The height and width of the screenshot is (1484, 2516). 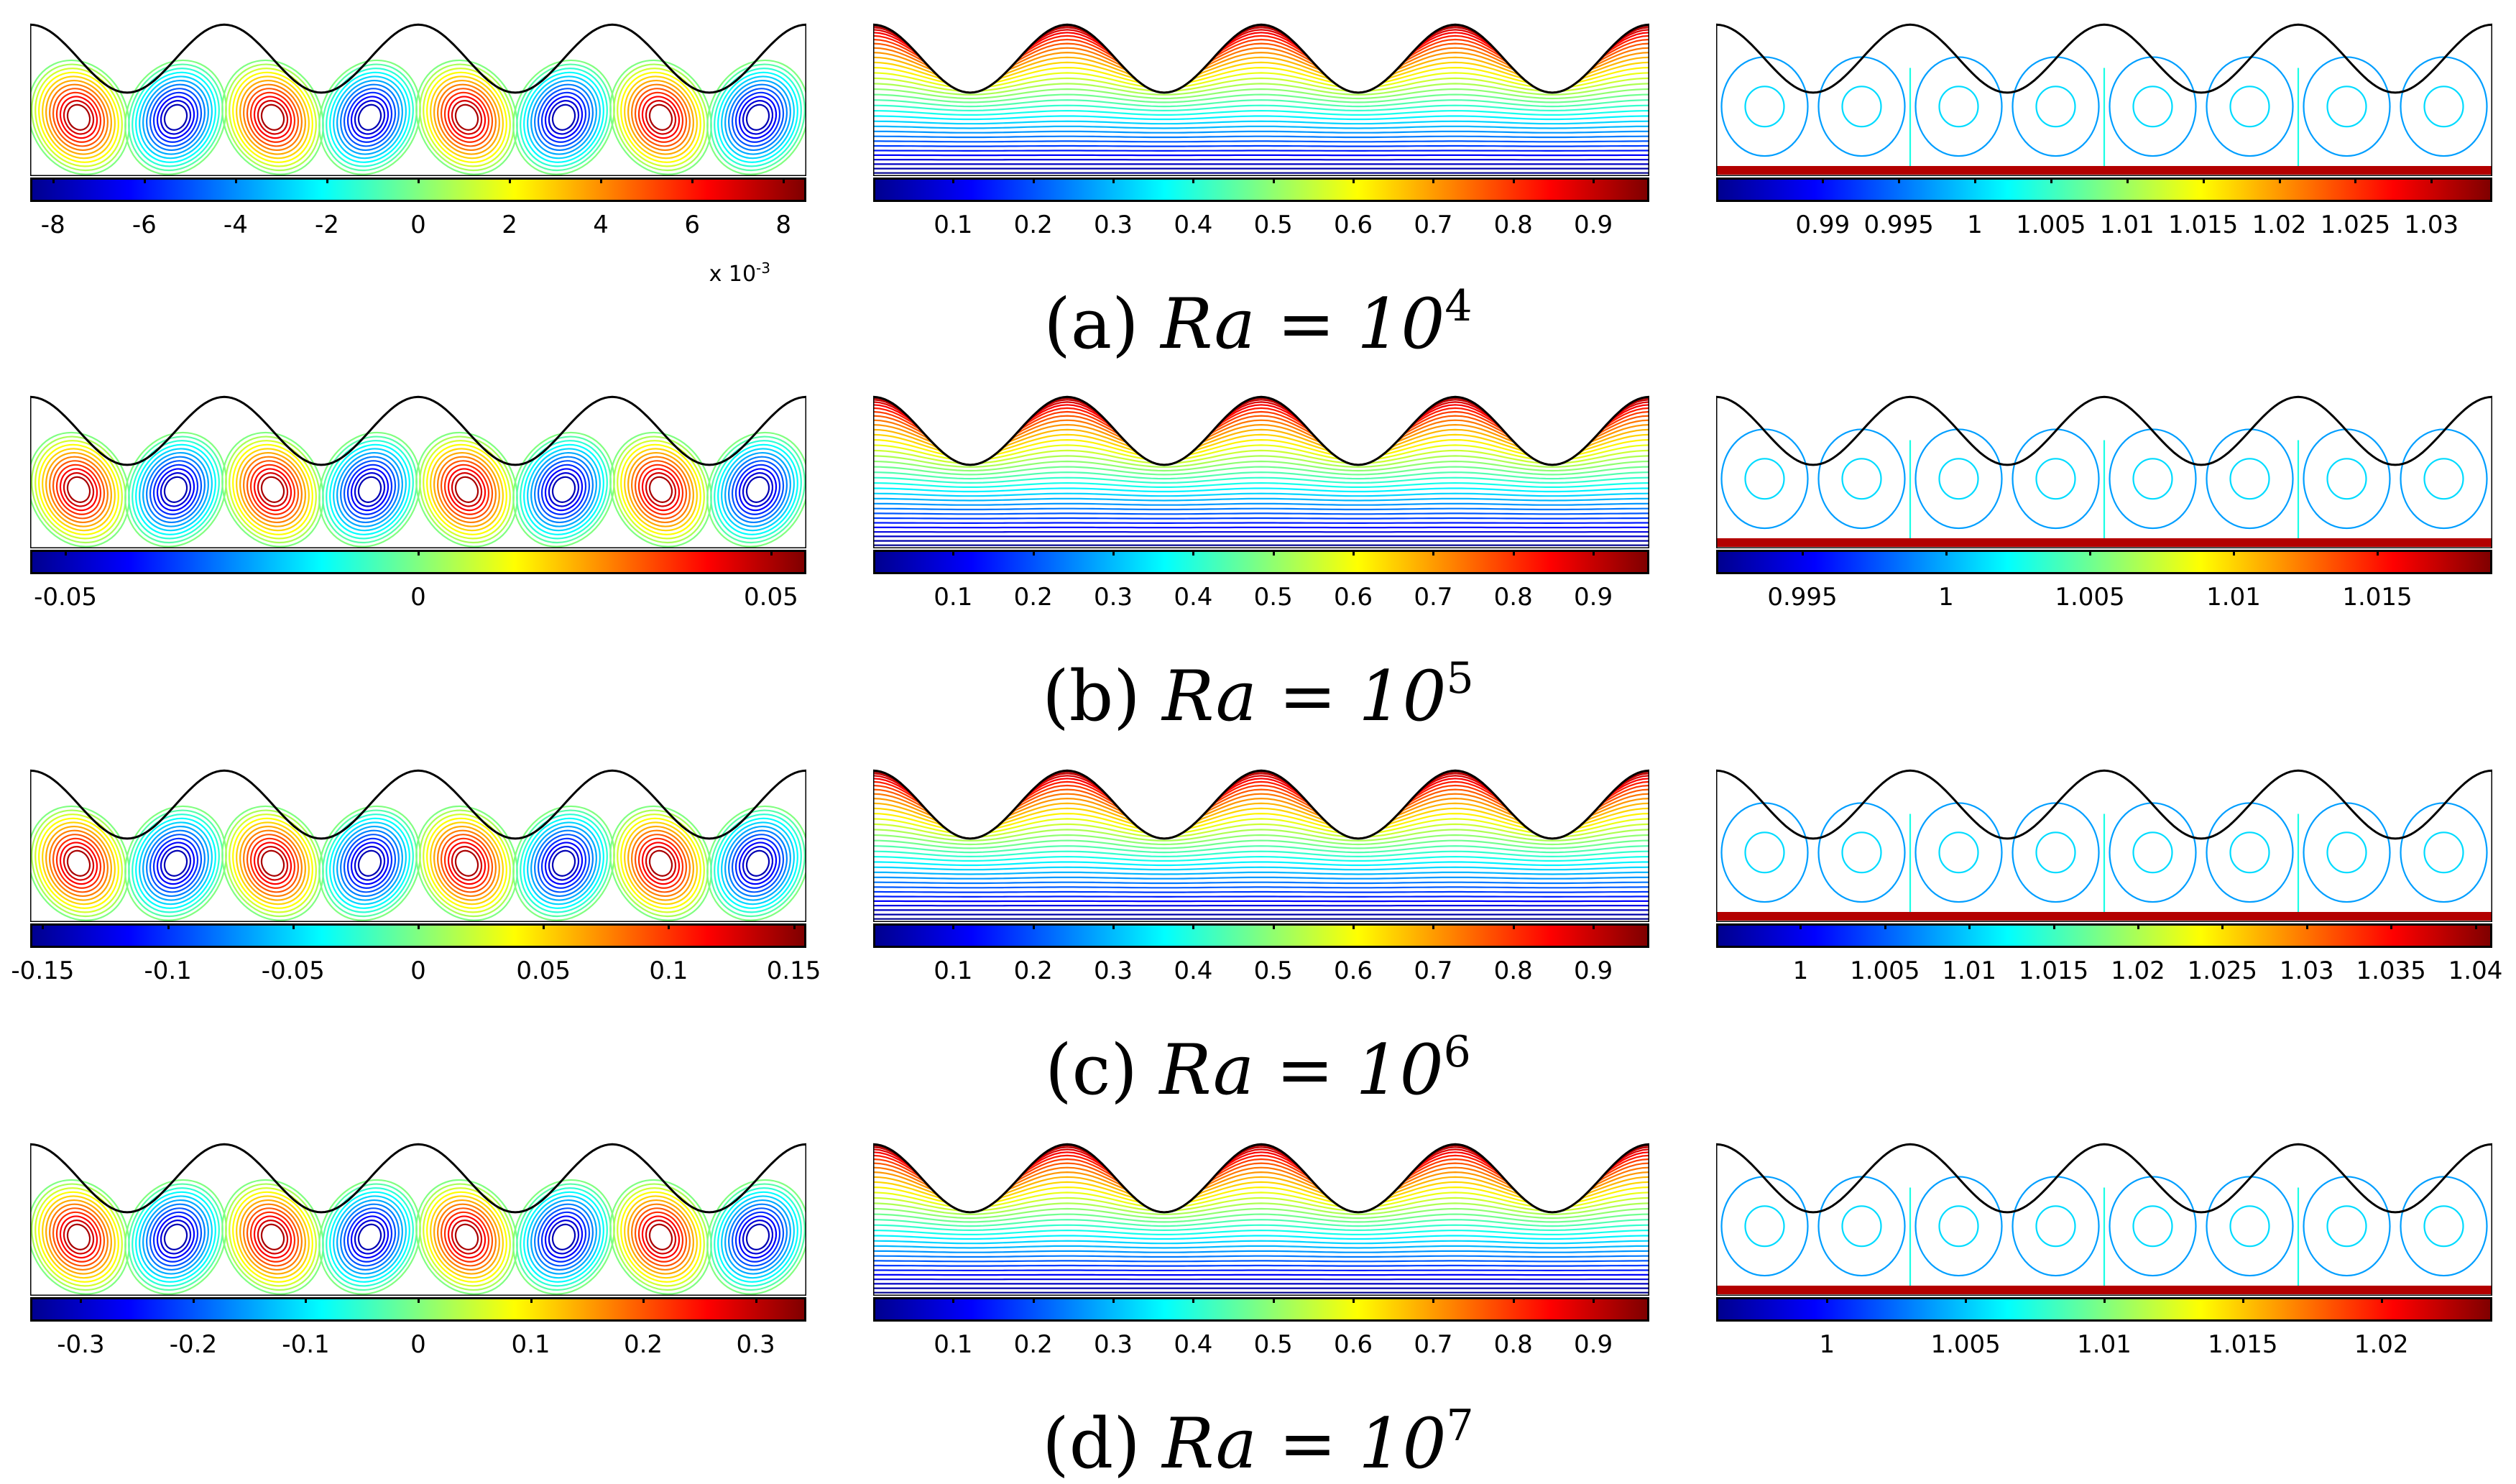 I want to click on caption-exponent: 5, so click(x=1460, y=679).